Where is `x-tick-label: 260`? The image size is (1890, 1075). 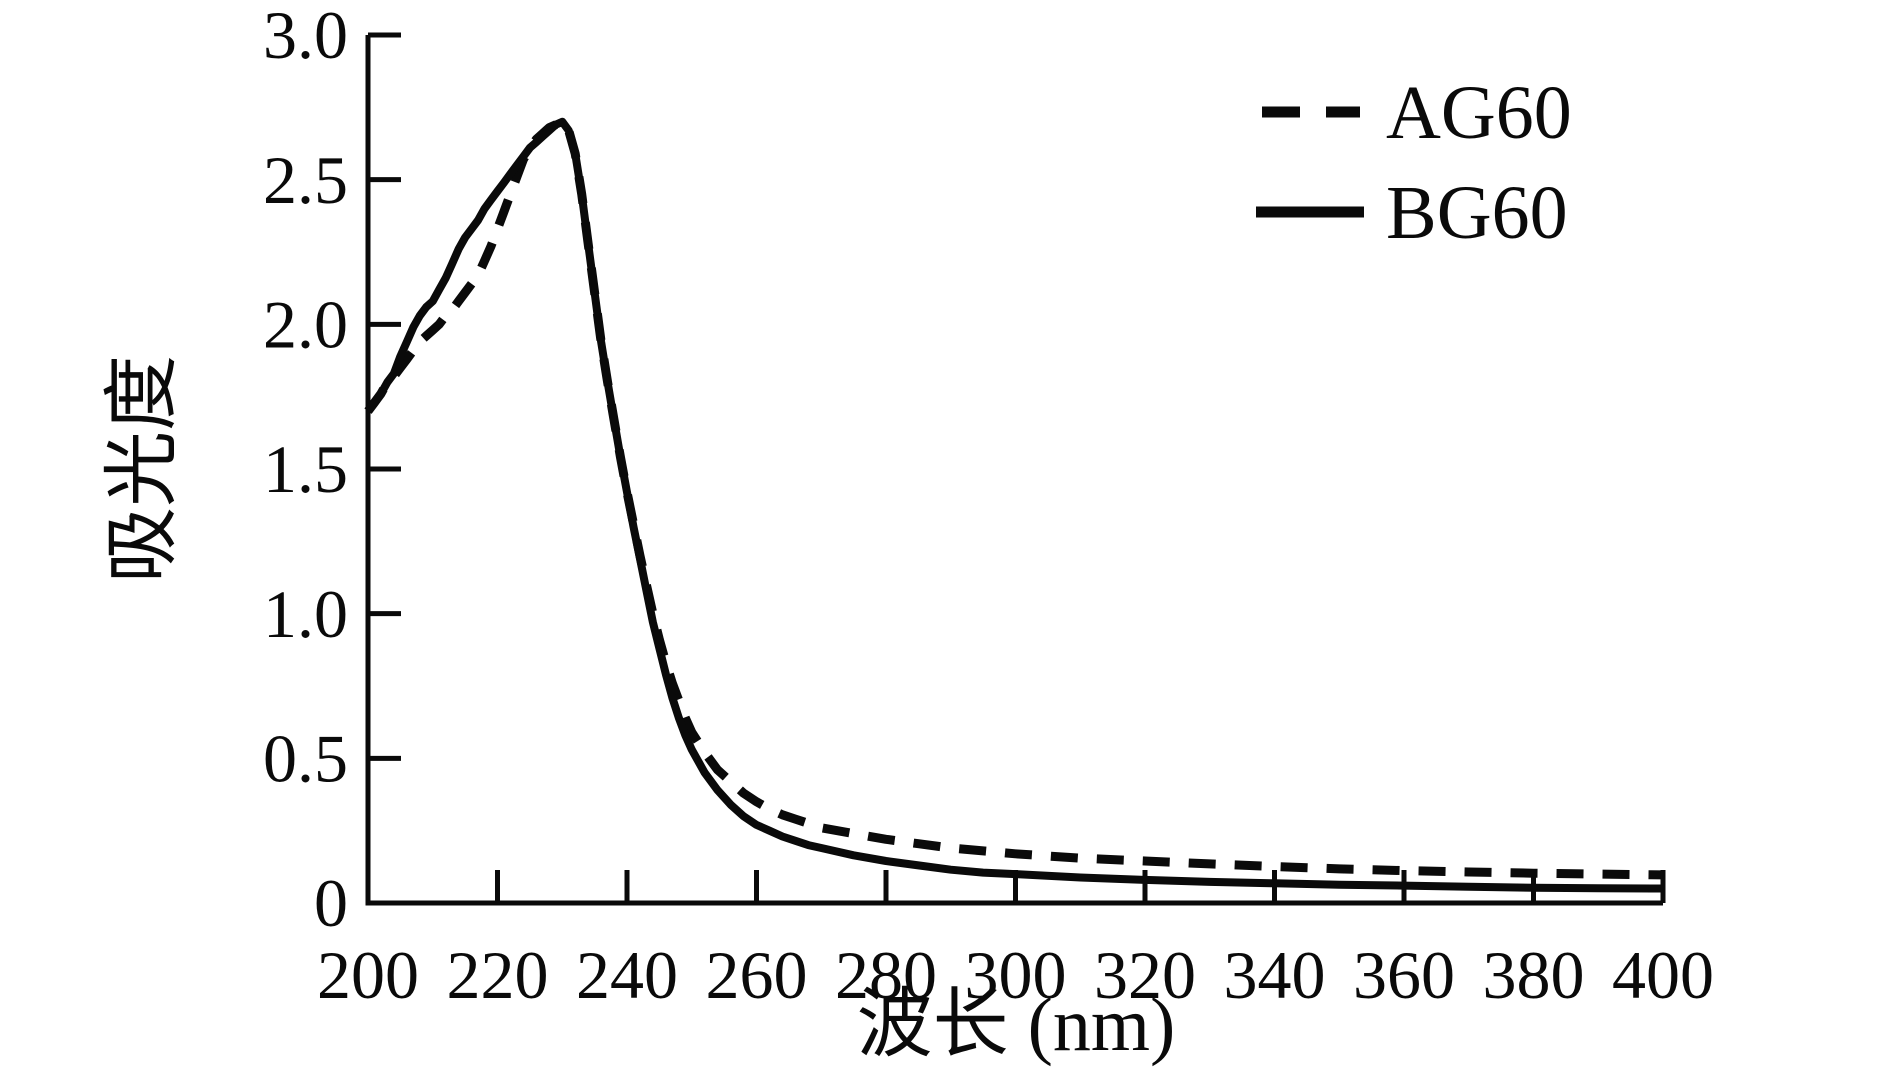
x-tick-label: 260 is located at coordinates (757, 975).